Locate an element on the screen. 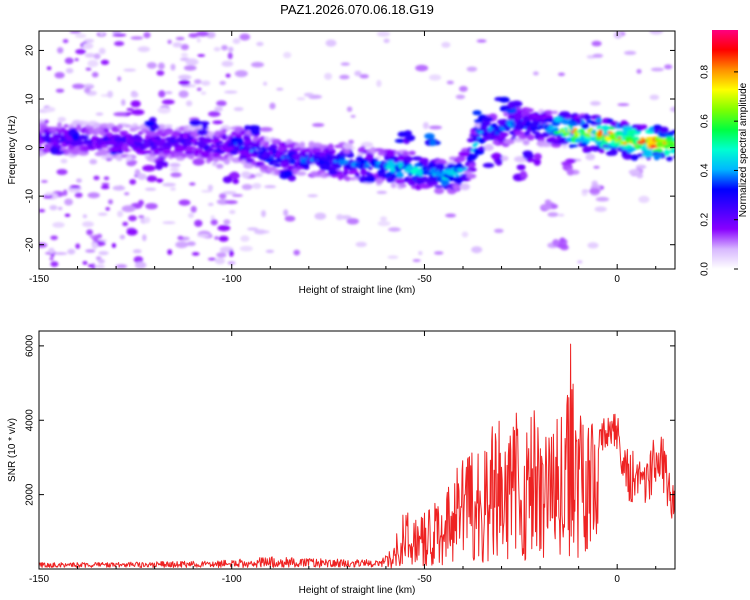 The height and width of the screenshot is (600, 750). spectrogram-x-label: Height of straight line (km) is located at coordinates (357, 290).